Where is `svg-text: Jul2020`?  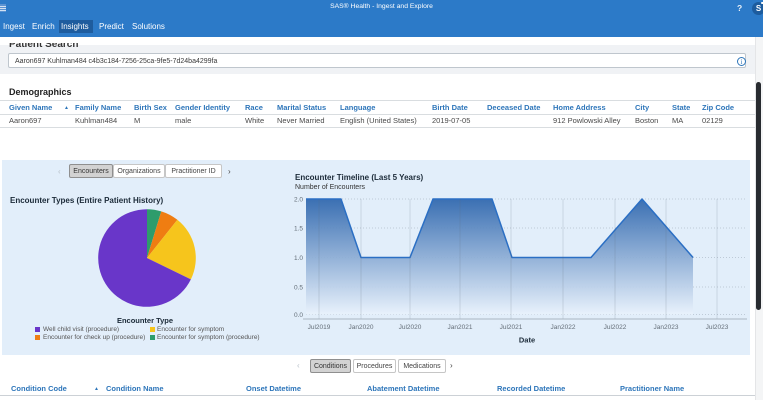
svg-text: Jul2020 is located at coordinates (410, 327).